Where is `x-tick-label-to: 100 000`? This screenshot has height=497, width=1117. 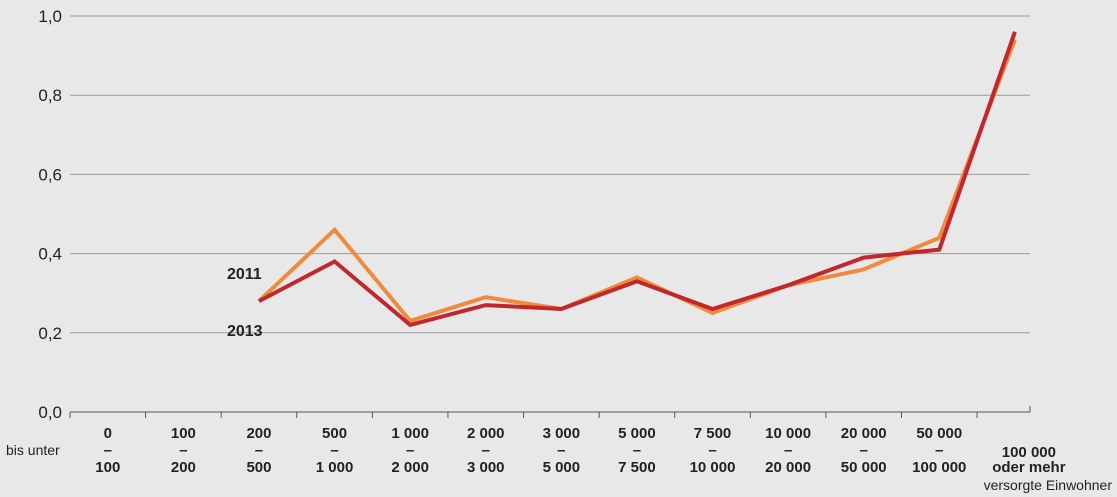 x-tick-label-to: 100 000 is located at coordinates (939, 467).